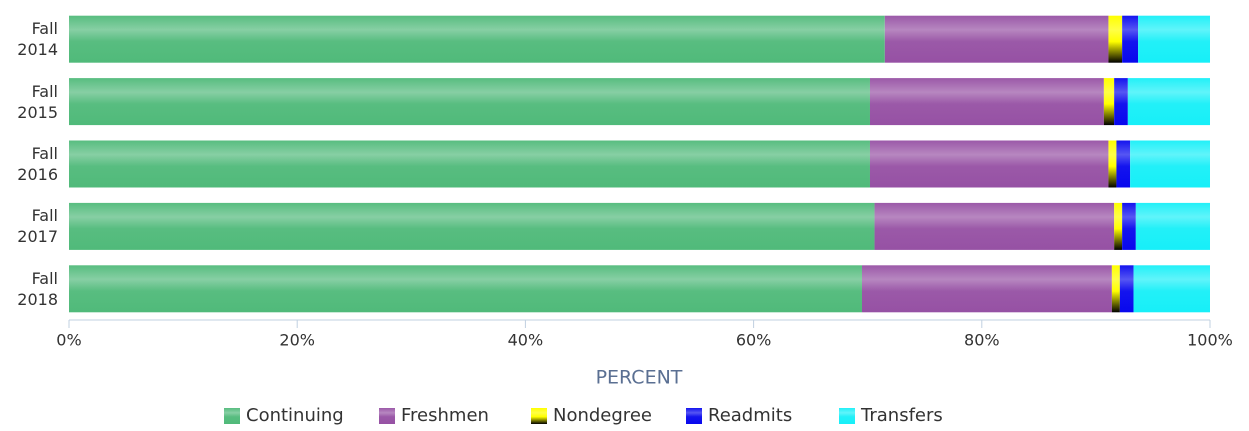 This screenshot has height=431, width=1249. What do you see at coordinates (445, 415) in the screenshot?
I see `legend-label: Freshmen` at bounding box center [445, 415].